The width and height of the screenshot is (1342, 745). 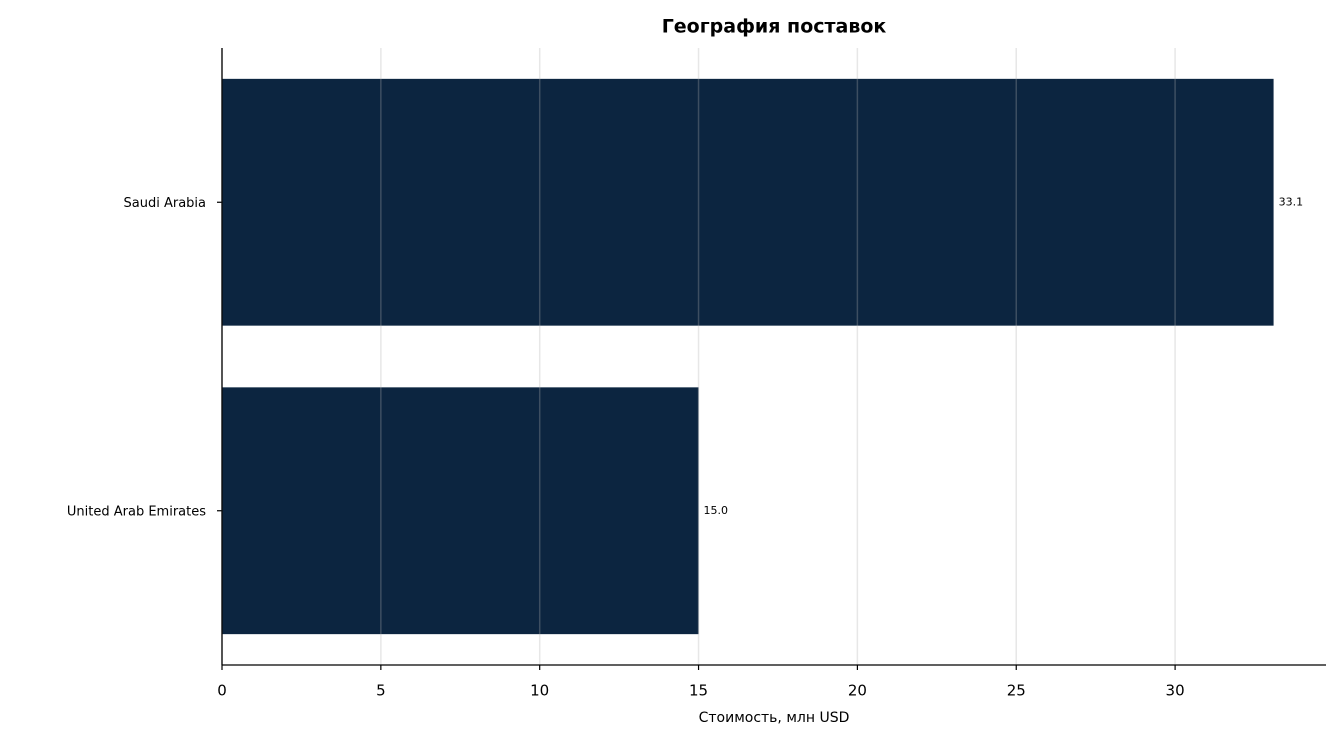 I want to click on x-tick-label: 10, so click(x=539, y=691).